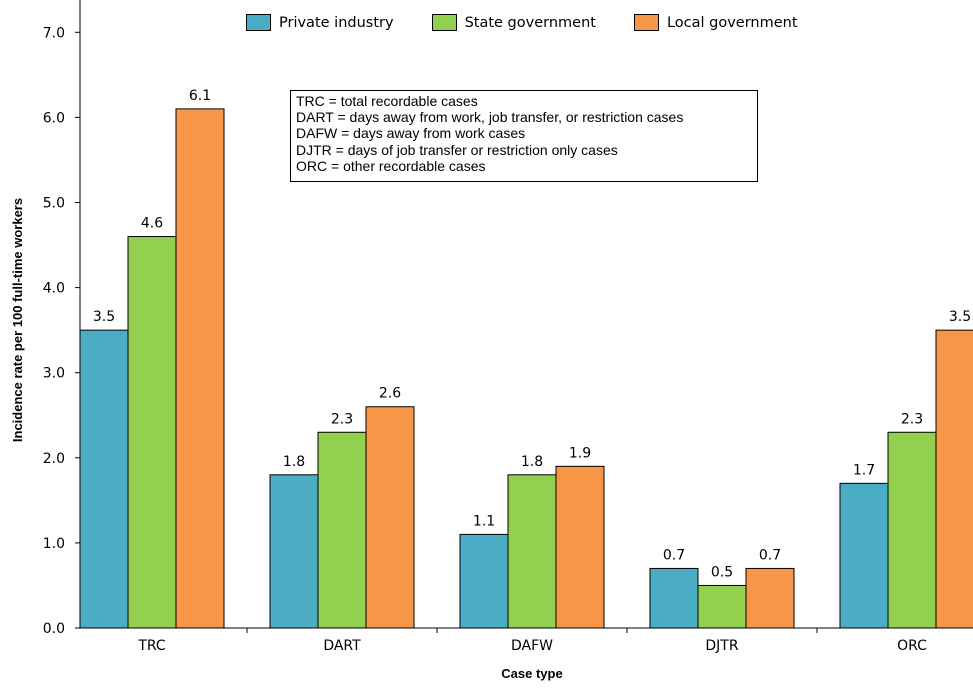  Describe the element at coordinates (411, 133) in the screenshot. I see `note-line-dafw: DAFW = days away from work cases` at that location.